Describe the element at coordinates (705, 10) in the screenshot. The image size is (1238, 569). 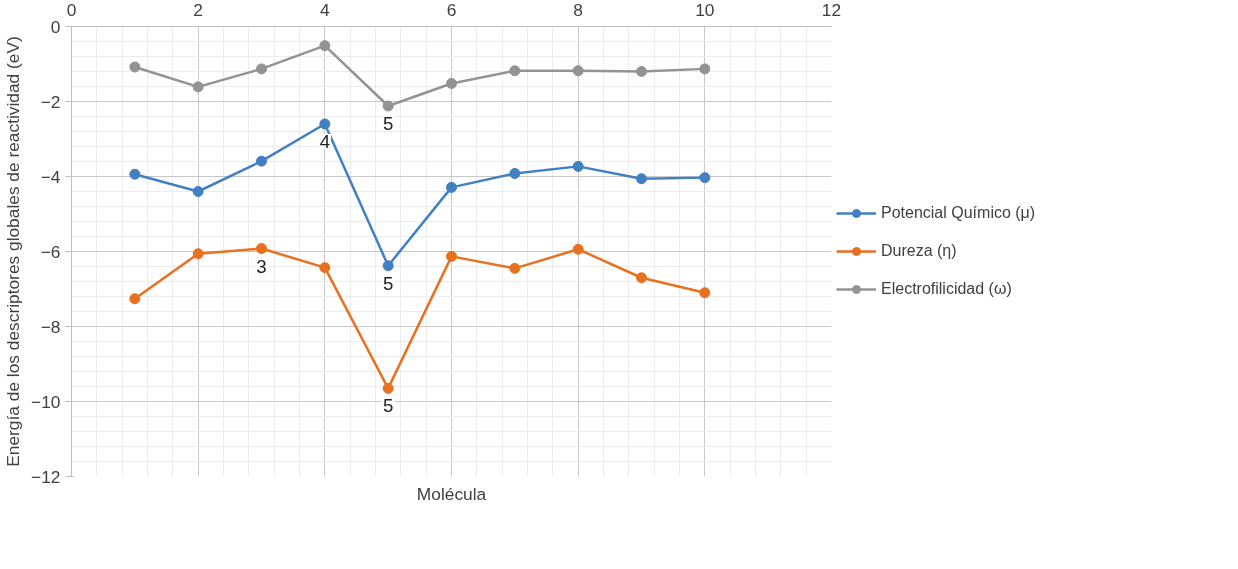
I see `x-tick-label: 10` at that location.